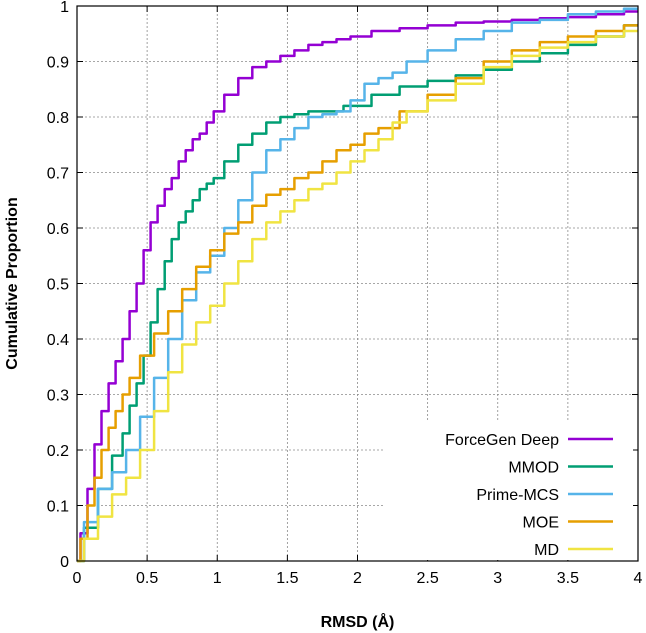 This screenshot has width=646, height=633. What do you see at coordinates (568, 578) in the screenshot?
I see `x-tick-label-3-5: 3.5` at bounding box center [568, 578].